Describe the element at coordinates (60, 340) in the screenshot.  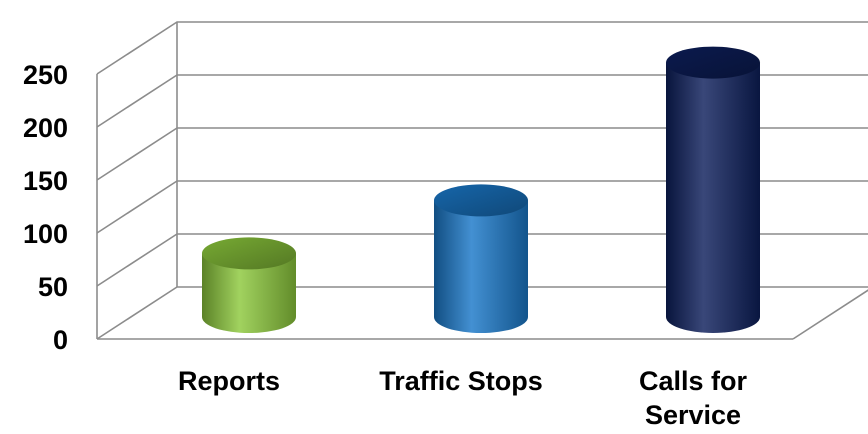
I see `y-tick-label: 0` at that location.